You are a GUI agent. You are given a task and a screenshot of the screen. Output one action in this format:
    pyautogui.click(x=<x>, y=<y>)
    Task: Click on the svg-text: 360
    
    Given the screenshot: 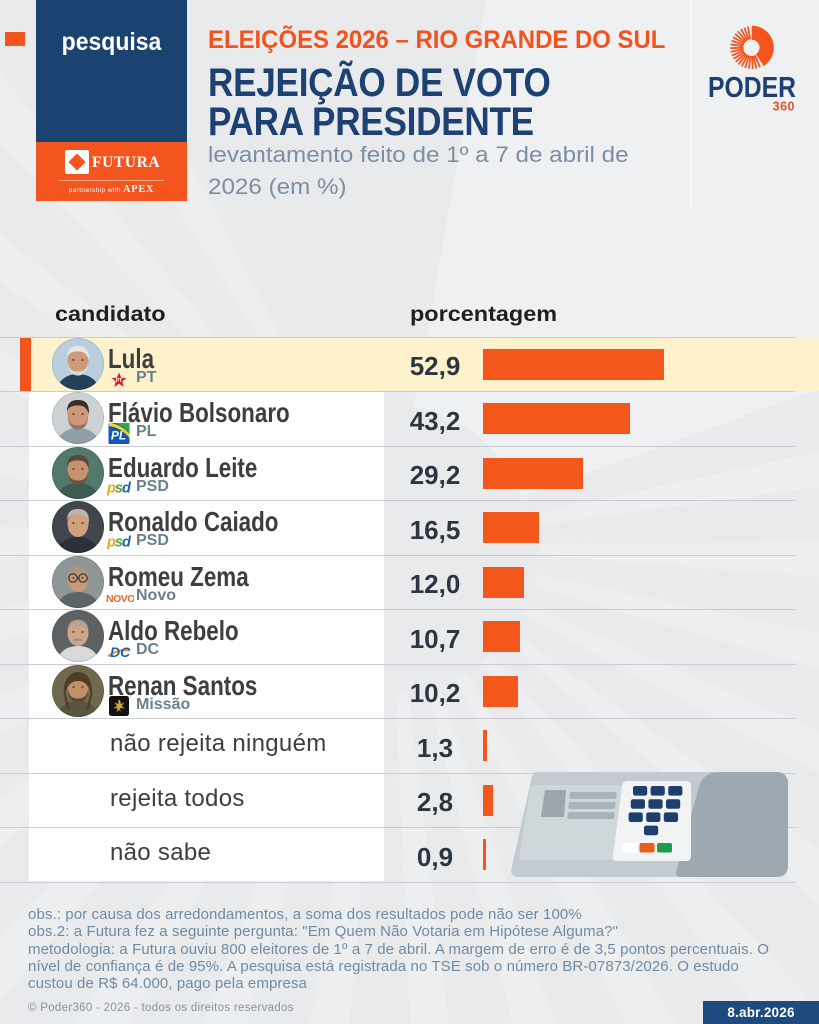 What is the action you would take?
    pyautogui.click(x=784, y=107)
    